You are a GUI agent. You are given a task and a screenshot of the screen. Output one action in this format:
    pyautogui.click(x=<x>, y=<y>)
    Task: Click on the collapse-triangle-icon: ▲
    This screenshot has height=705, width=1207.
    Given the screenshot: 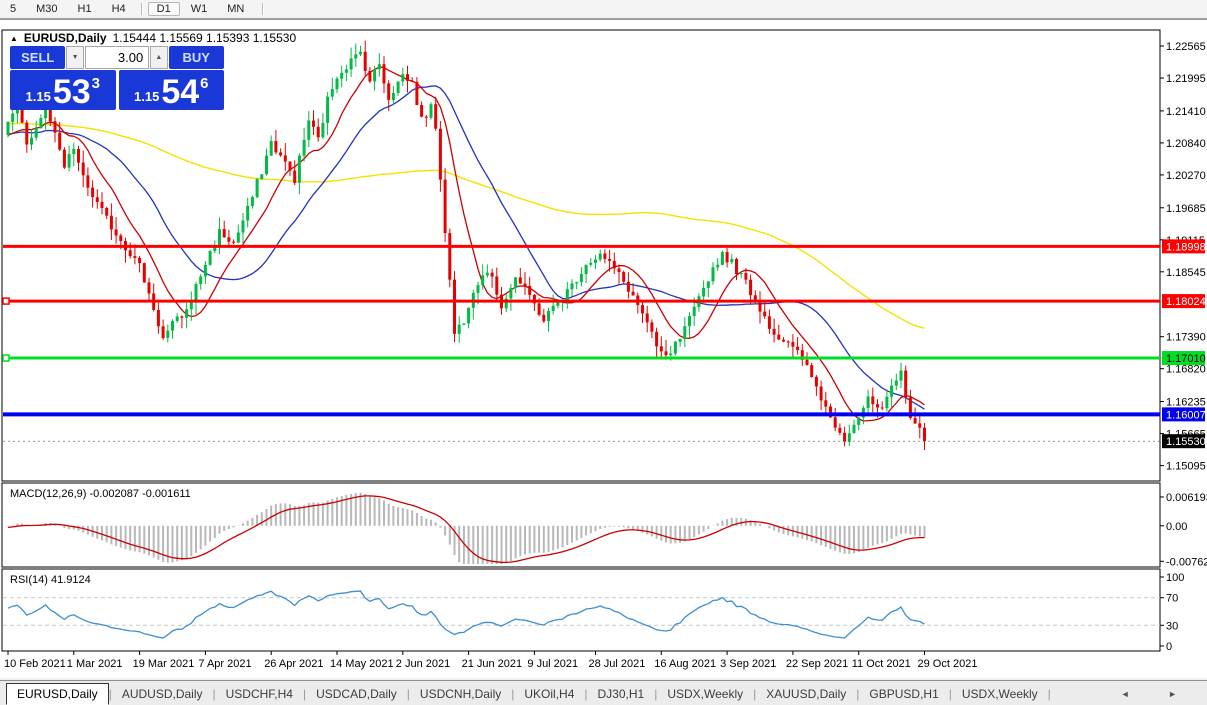 What is the action you would take?
    pyautogui.click(x=14, y=38)
    